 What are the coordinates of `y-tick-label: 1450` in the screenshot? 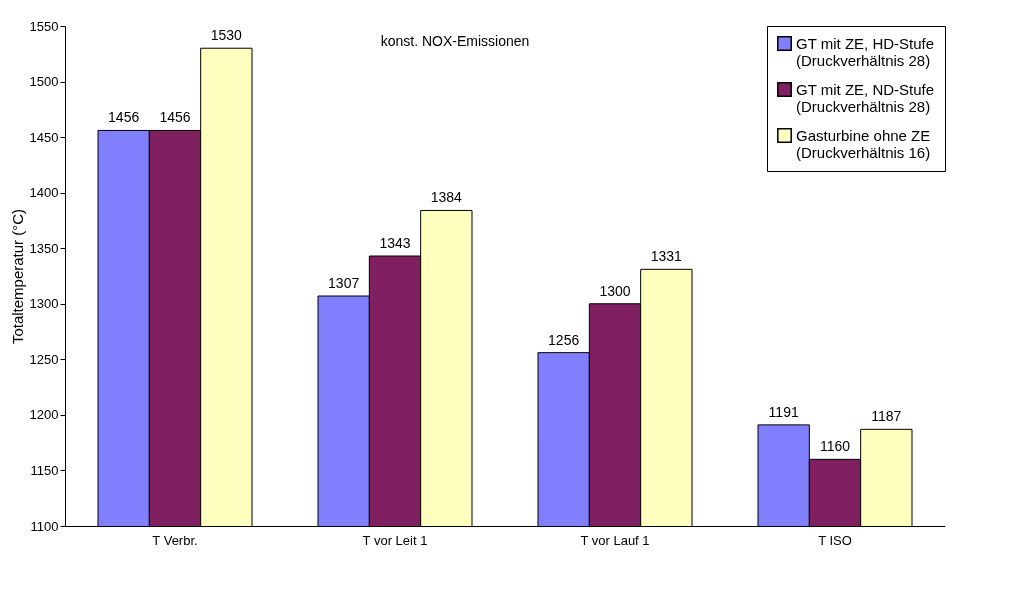 It's located at (44, 137).